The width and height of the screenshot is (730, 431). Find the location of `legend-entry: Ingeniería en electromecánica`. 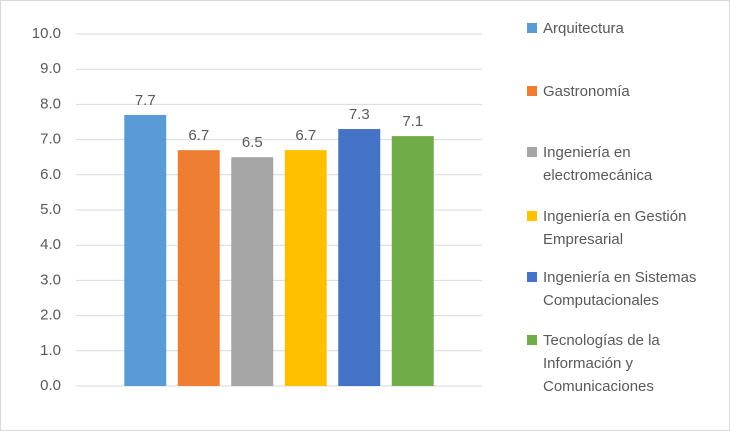

legend-entry: Ingeniería en electromecánica is located at coordinates (622, 164).